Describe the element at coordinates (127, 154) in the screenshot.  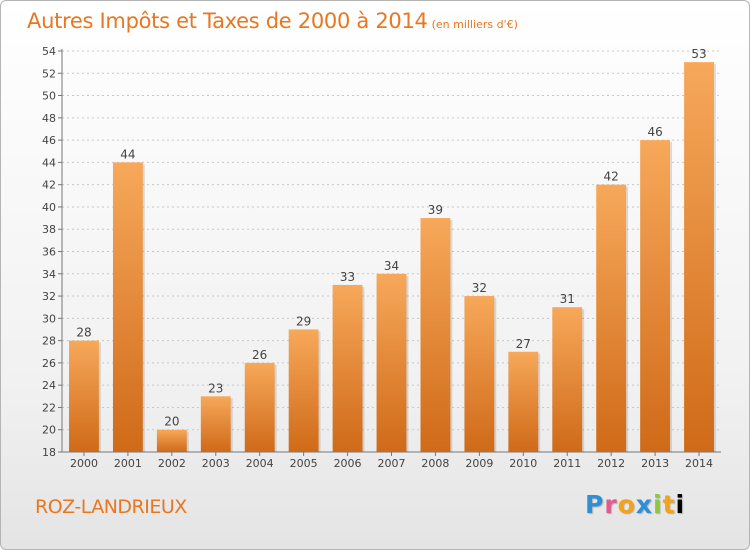
I see `bar-value-label: 44` at that location.